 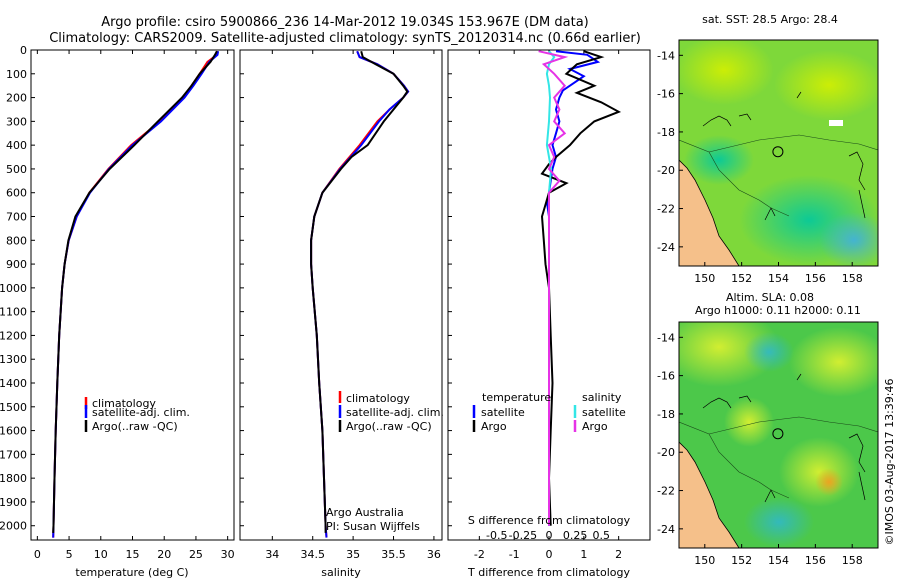 What do you see at coordinates (101, 554) in the screenshot?
I see `x-tick-label: 10` at bounding box center [101, 554].